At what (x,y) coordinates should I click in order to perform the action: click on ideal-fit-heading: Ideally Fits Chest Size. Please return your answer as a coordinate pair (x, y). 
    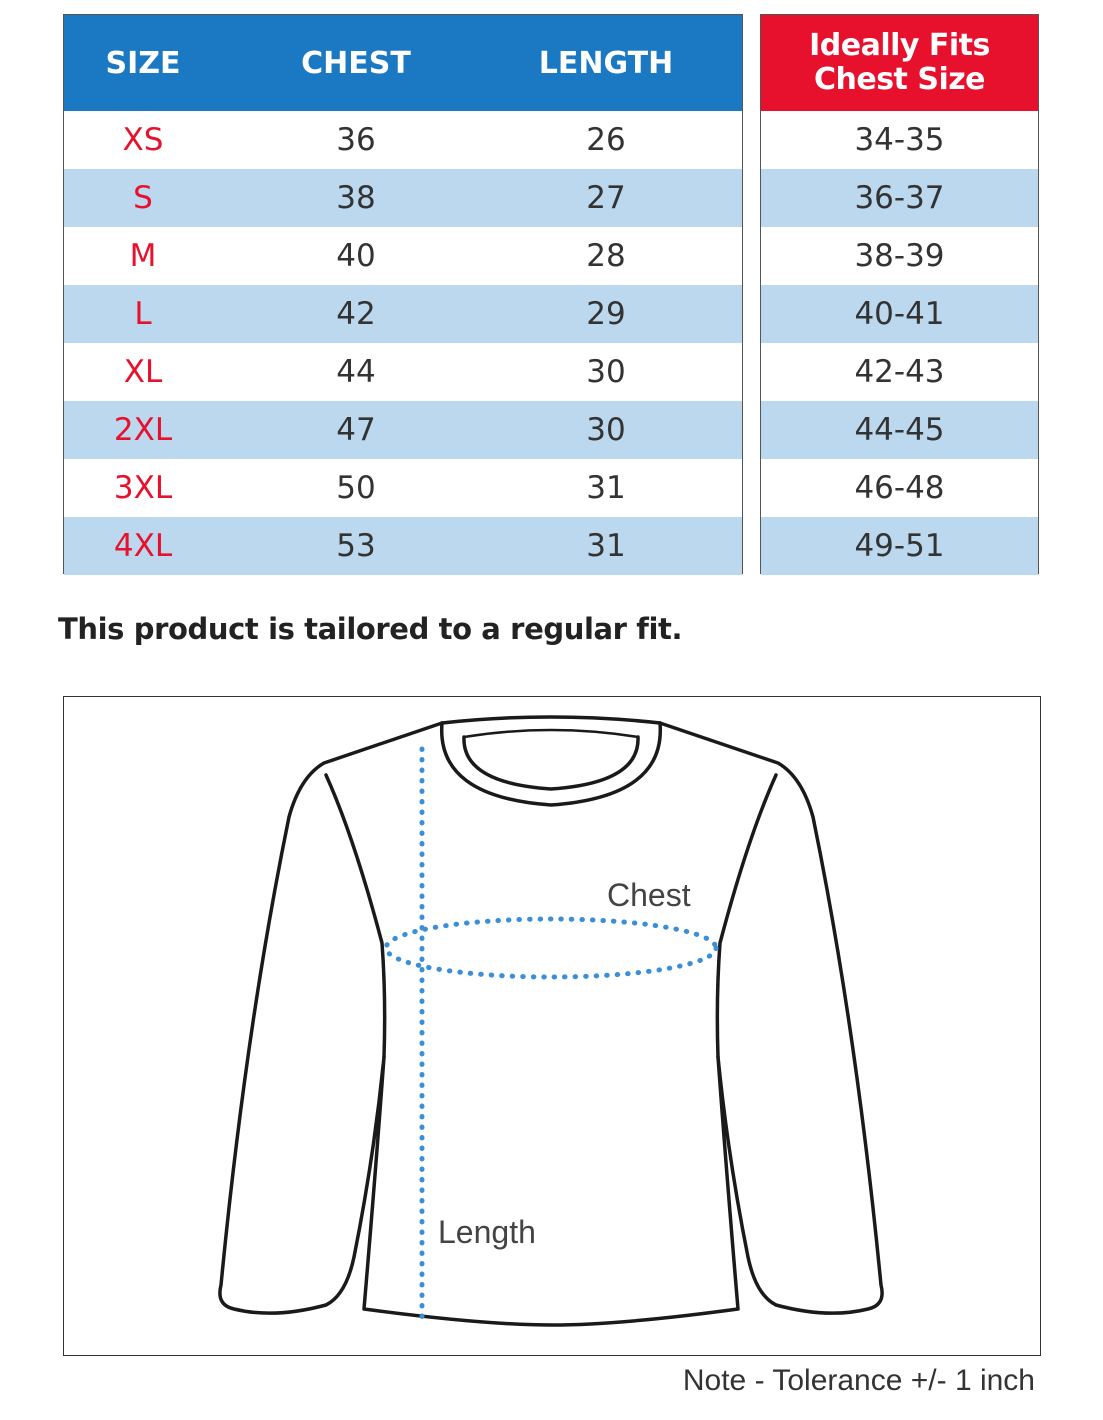
    Looking at the image, I should click on (899, 63).